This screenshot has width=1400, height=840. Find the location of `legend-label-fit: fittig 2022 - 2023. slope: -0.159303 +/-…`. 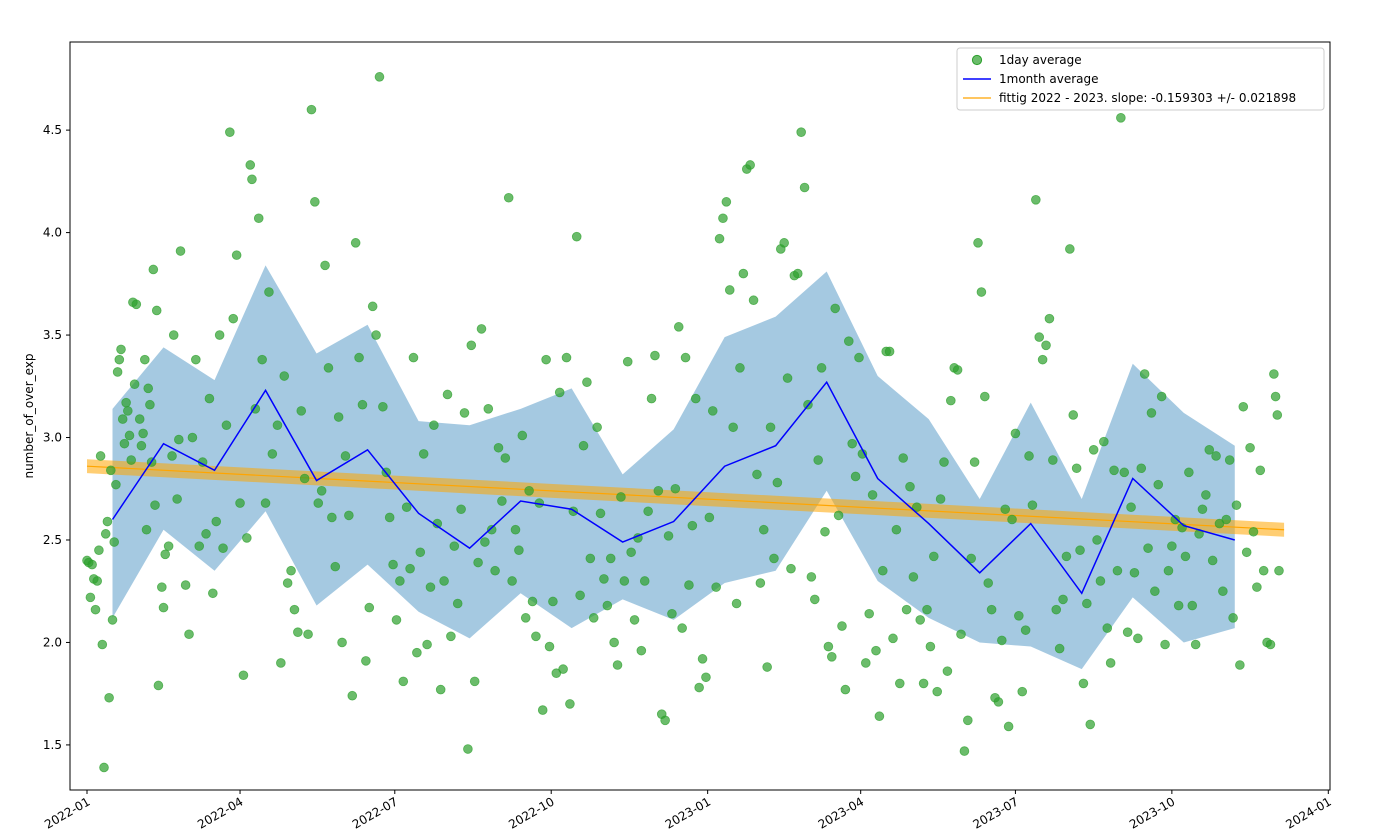

legend-label-fit: fittig 2022 - 2023. slope: -0.159303 +/-… is located at coordinates (1147, 98).